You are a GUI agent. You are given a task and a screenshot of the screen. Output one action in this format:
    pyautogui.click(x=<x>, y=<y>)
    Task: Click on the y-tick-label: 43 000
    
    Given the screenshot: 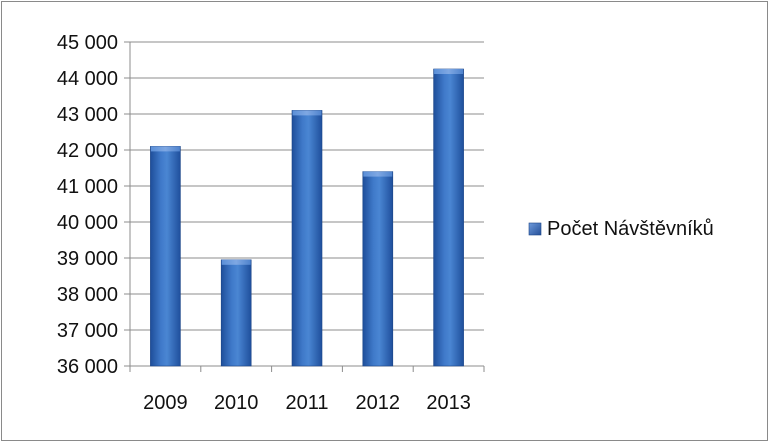 What is the action you would take?
    pyautogui.click(x=87, y=115)
    